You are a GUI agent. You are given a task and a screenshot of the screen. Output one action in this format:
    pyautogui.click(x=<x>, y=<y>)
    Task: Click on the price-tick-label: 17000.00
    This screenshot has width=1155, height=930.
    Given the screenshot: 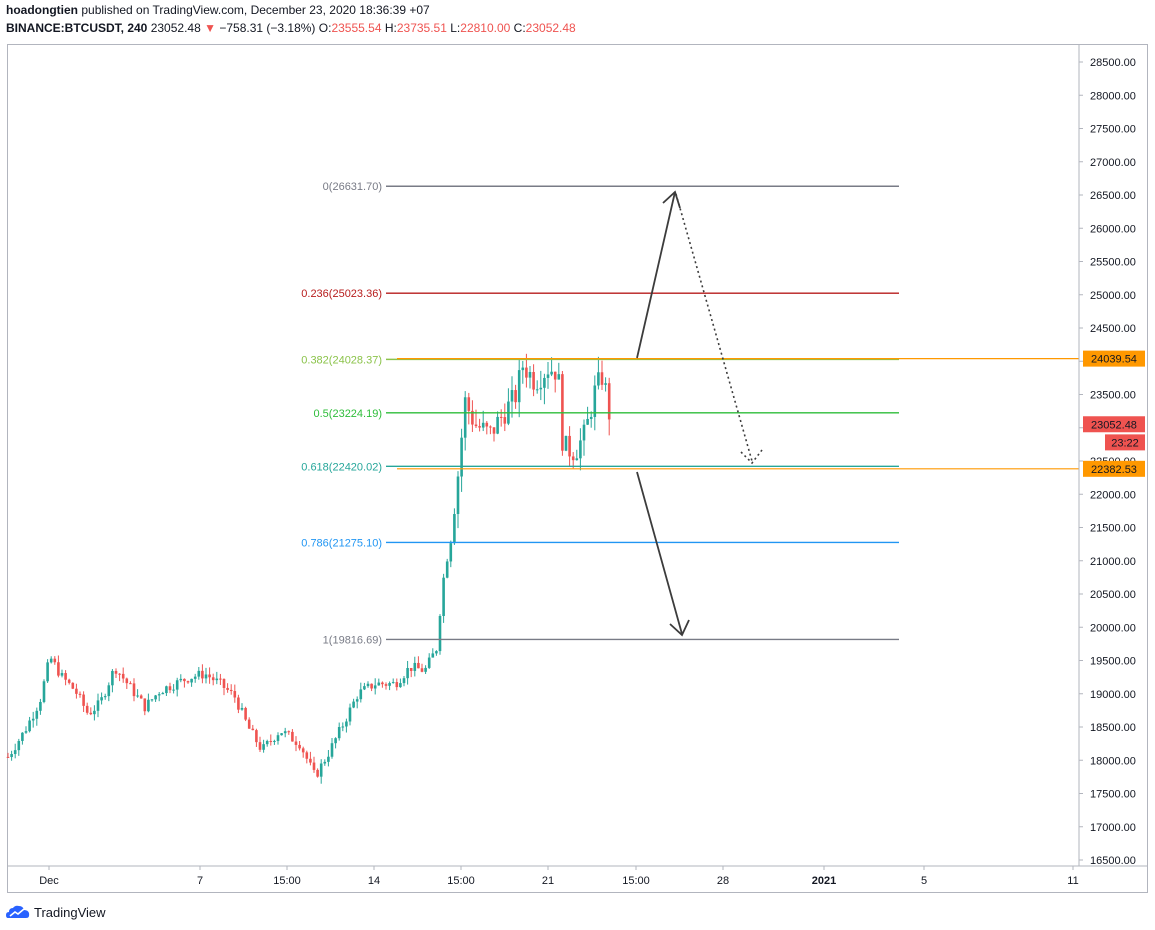 What is the action you would take?
    pyautogui.click(x=1113, y=828)
    